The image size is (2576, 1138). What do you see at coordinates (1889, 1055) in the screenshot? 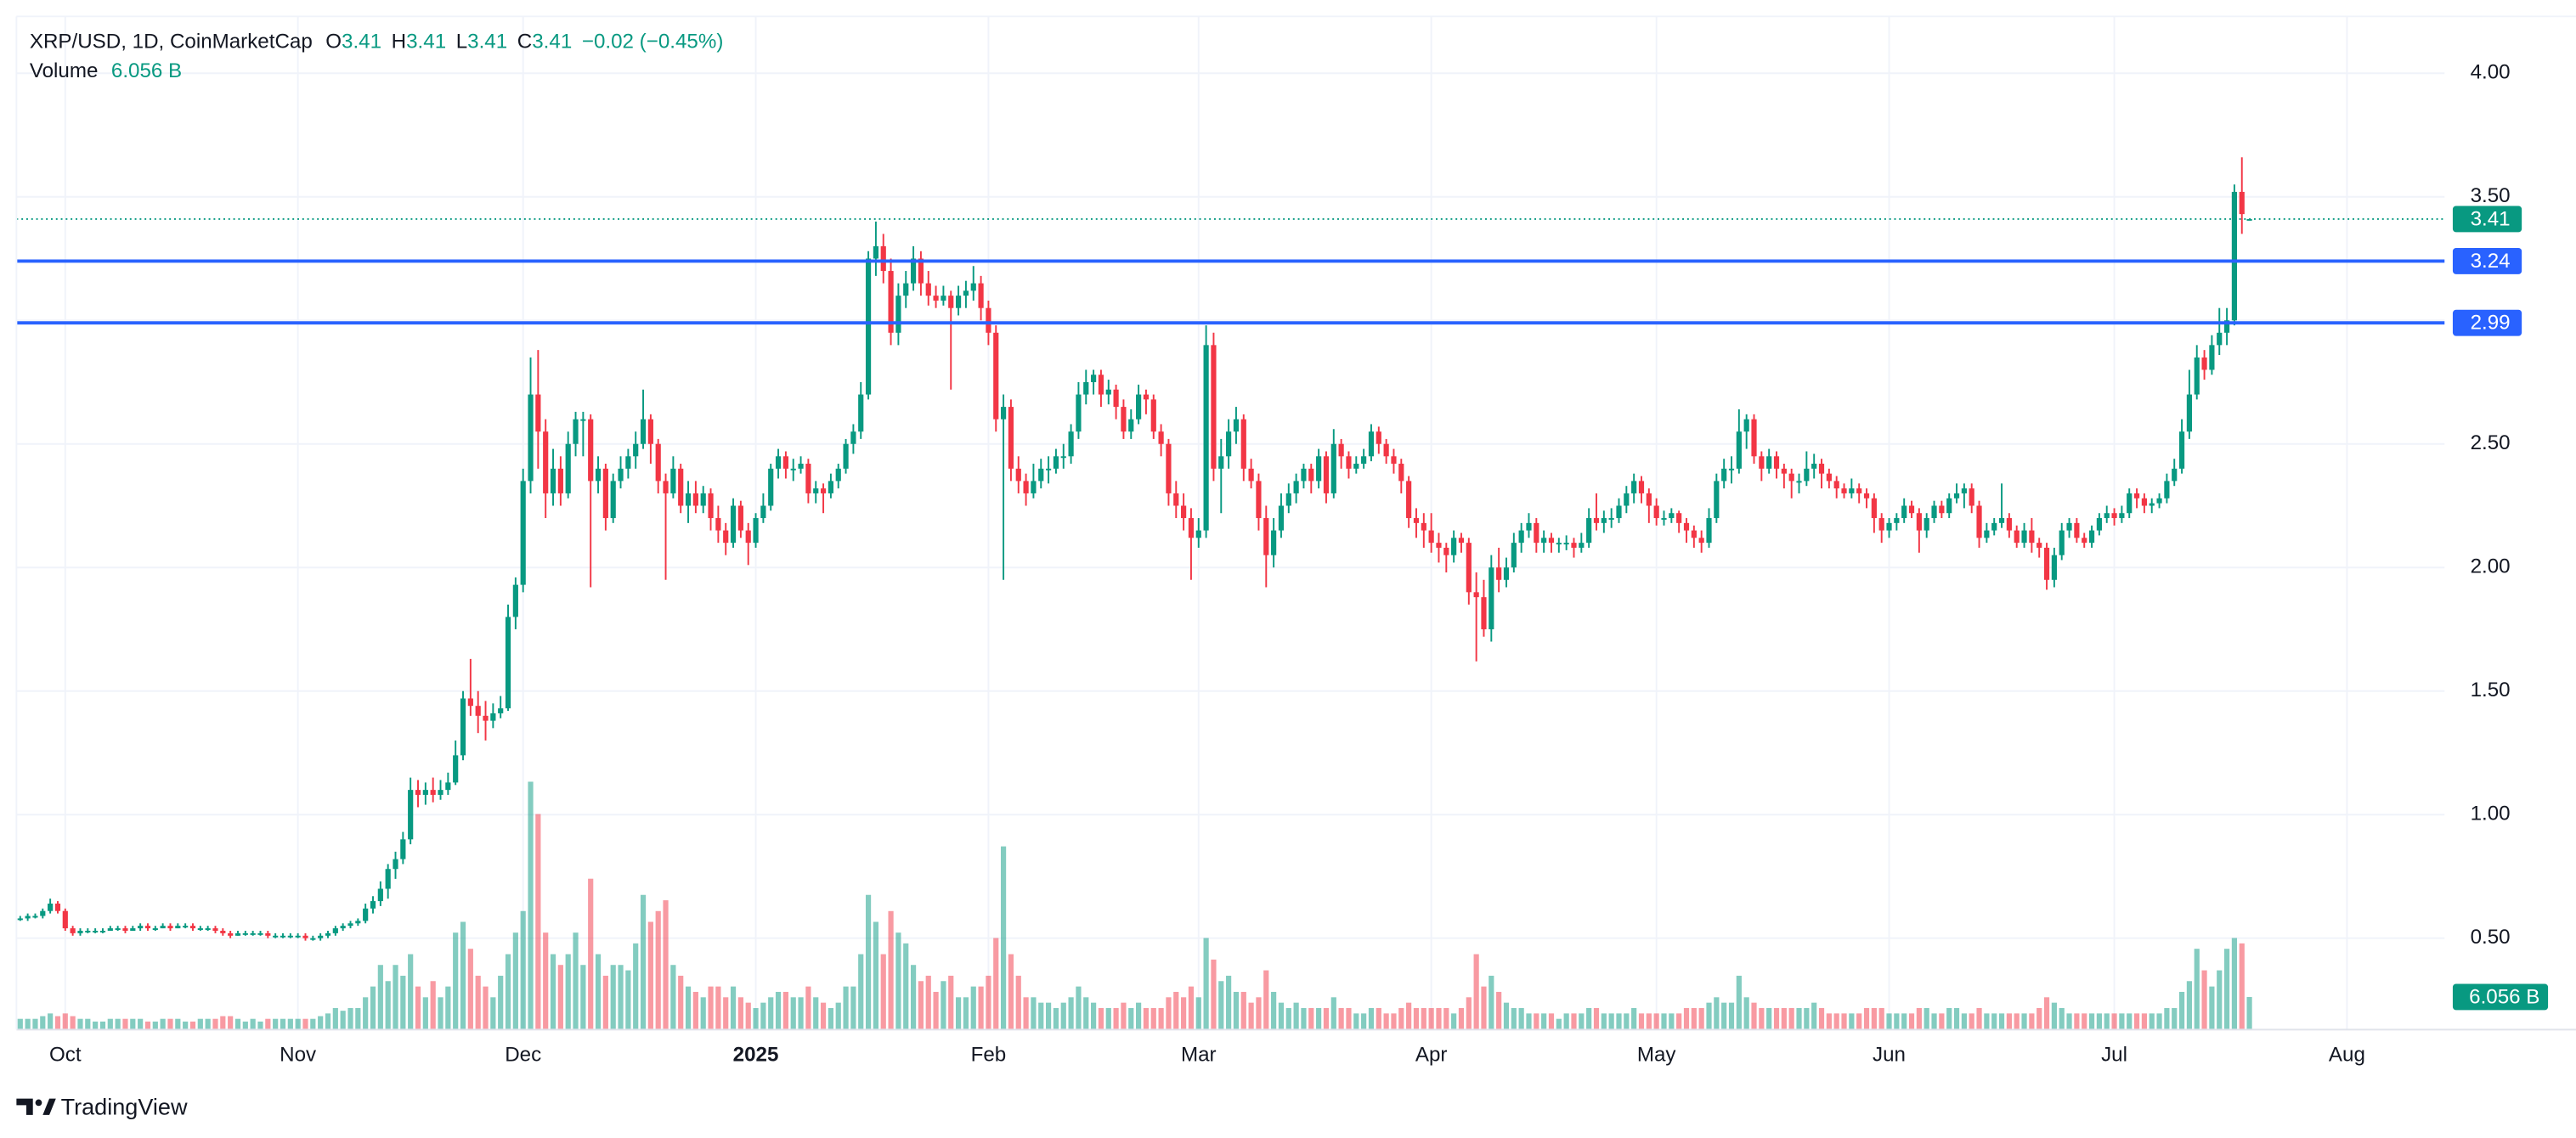
I see `x-tick-label: Jun` at bounding box center [1889, 1055].